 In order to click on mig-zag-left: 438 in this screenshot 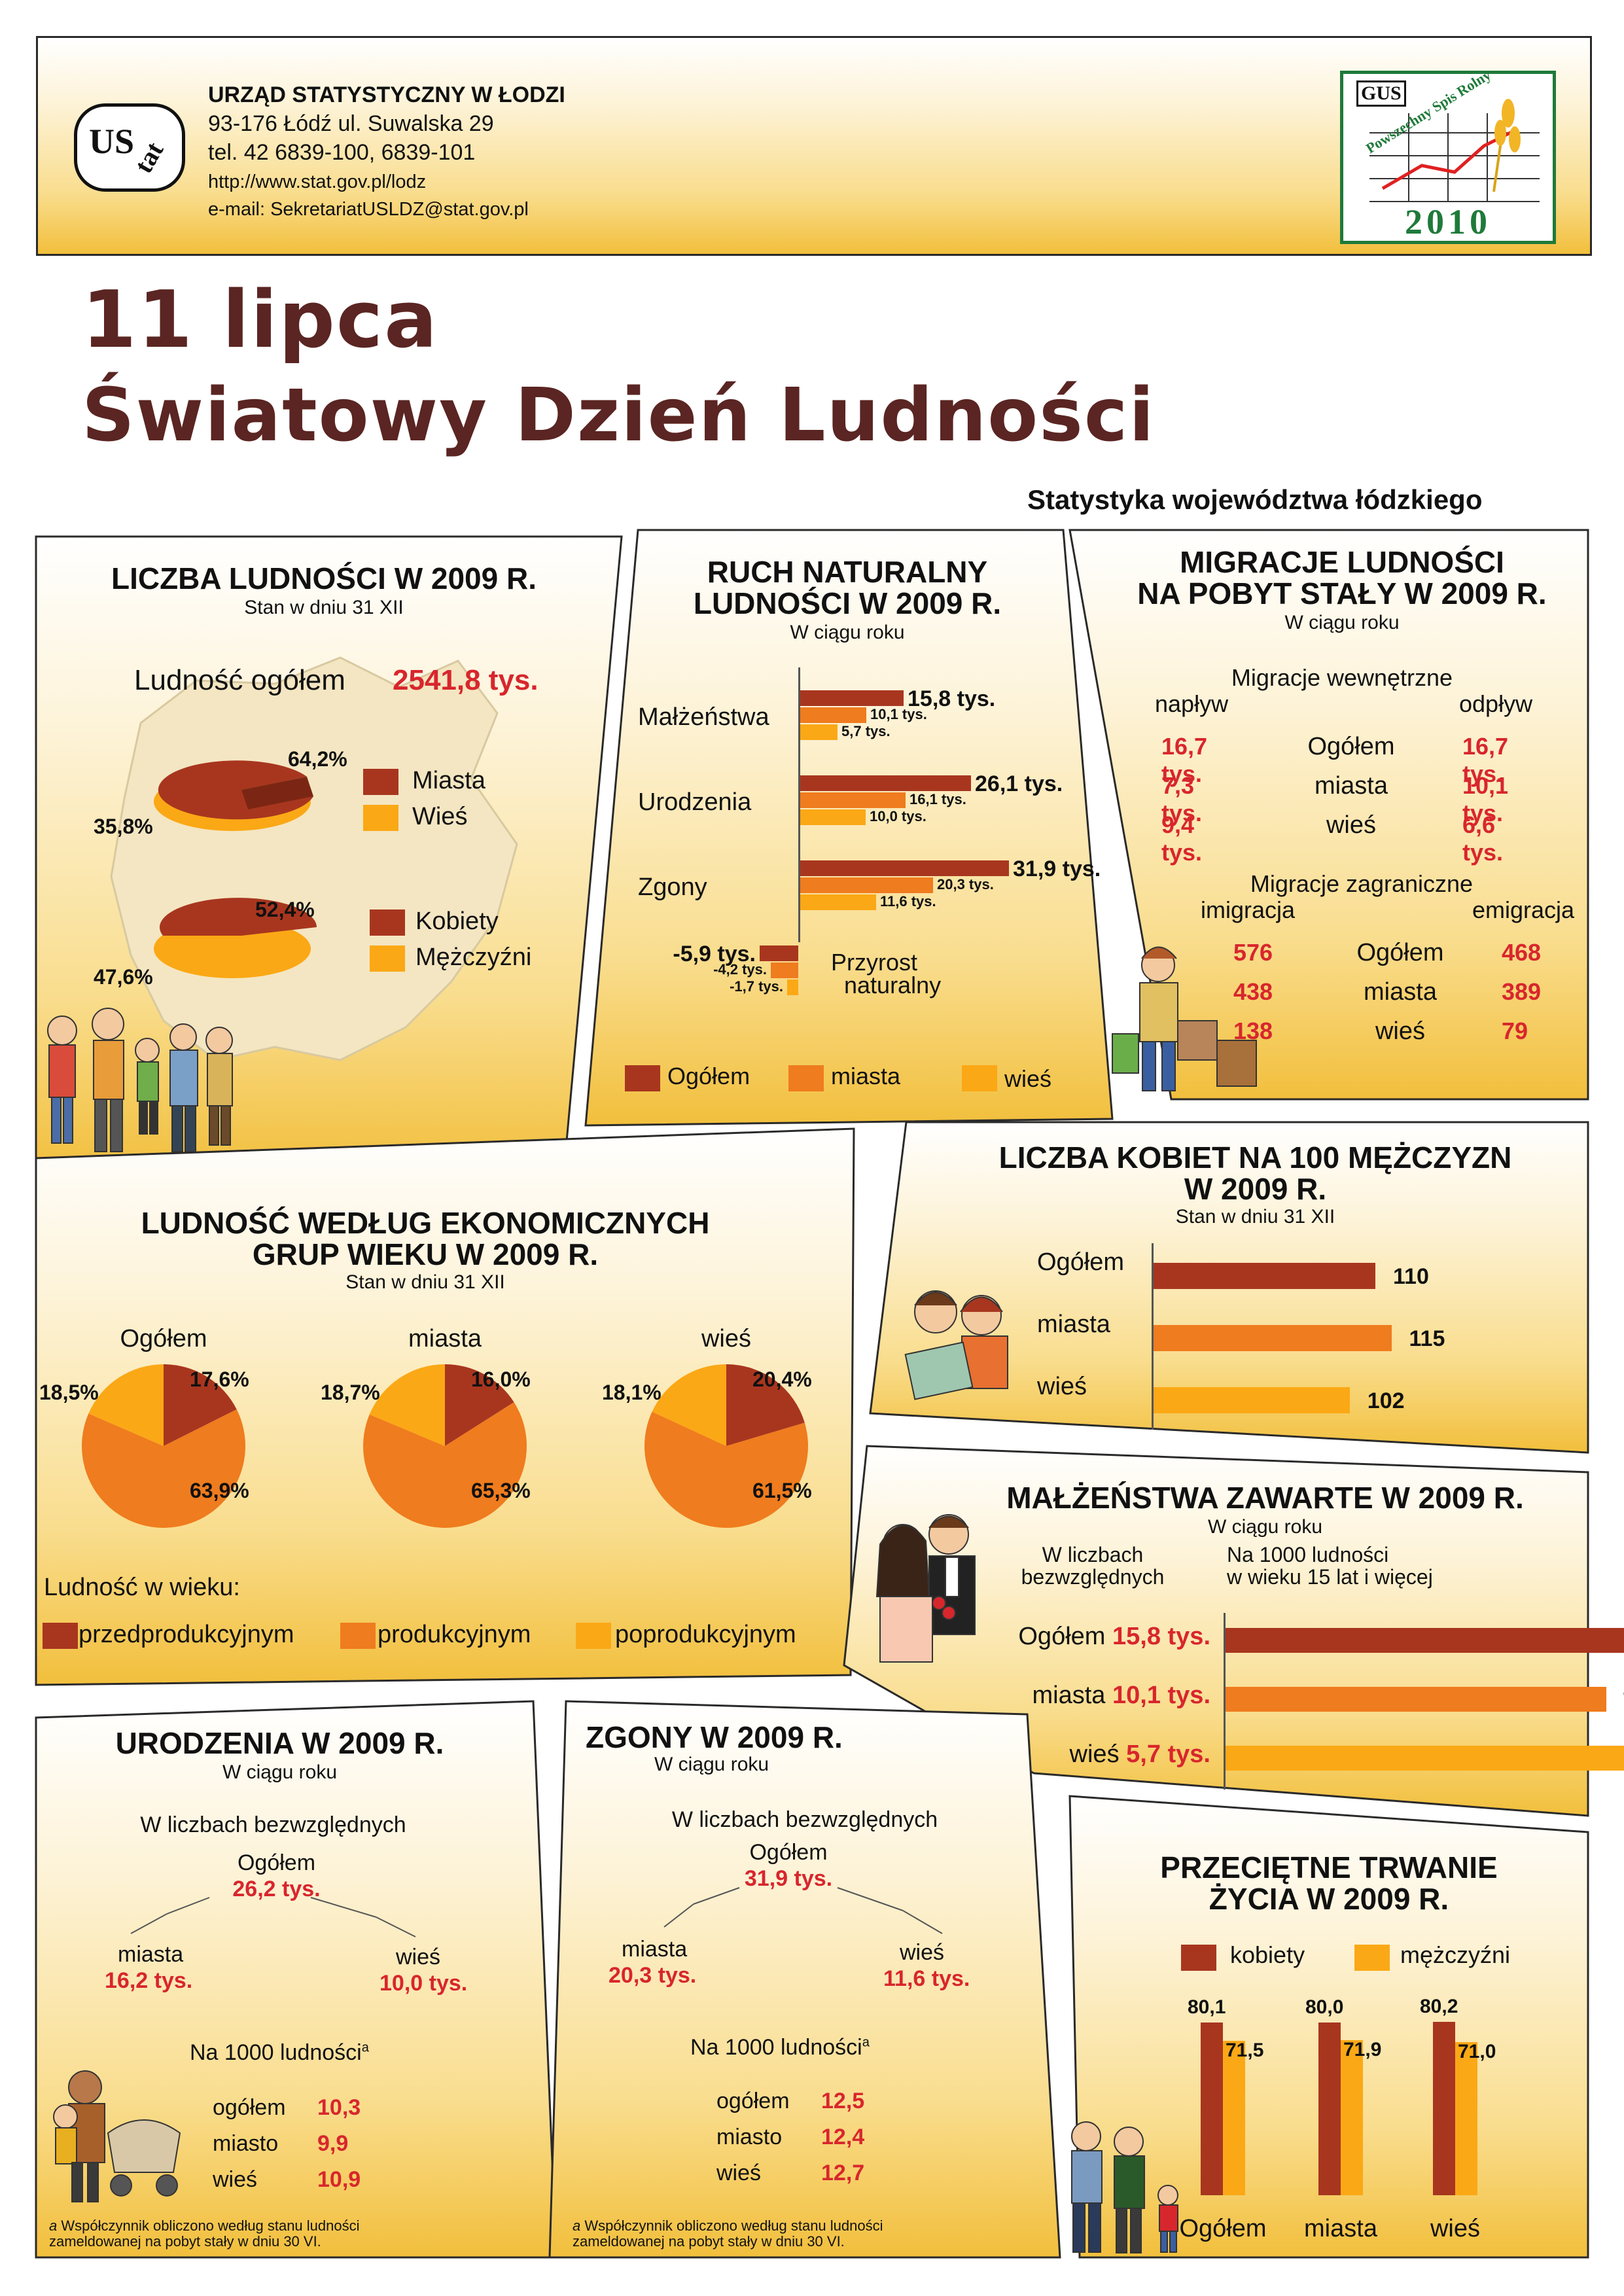, I will do `click(1253, 991)`.